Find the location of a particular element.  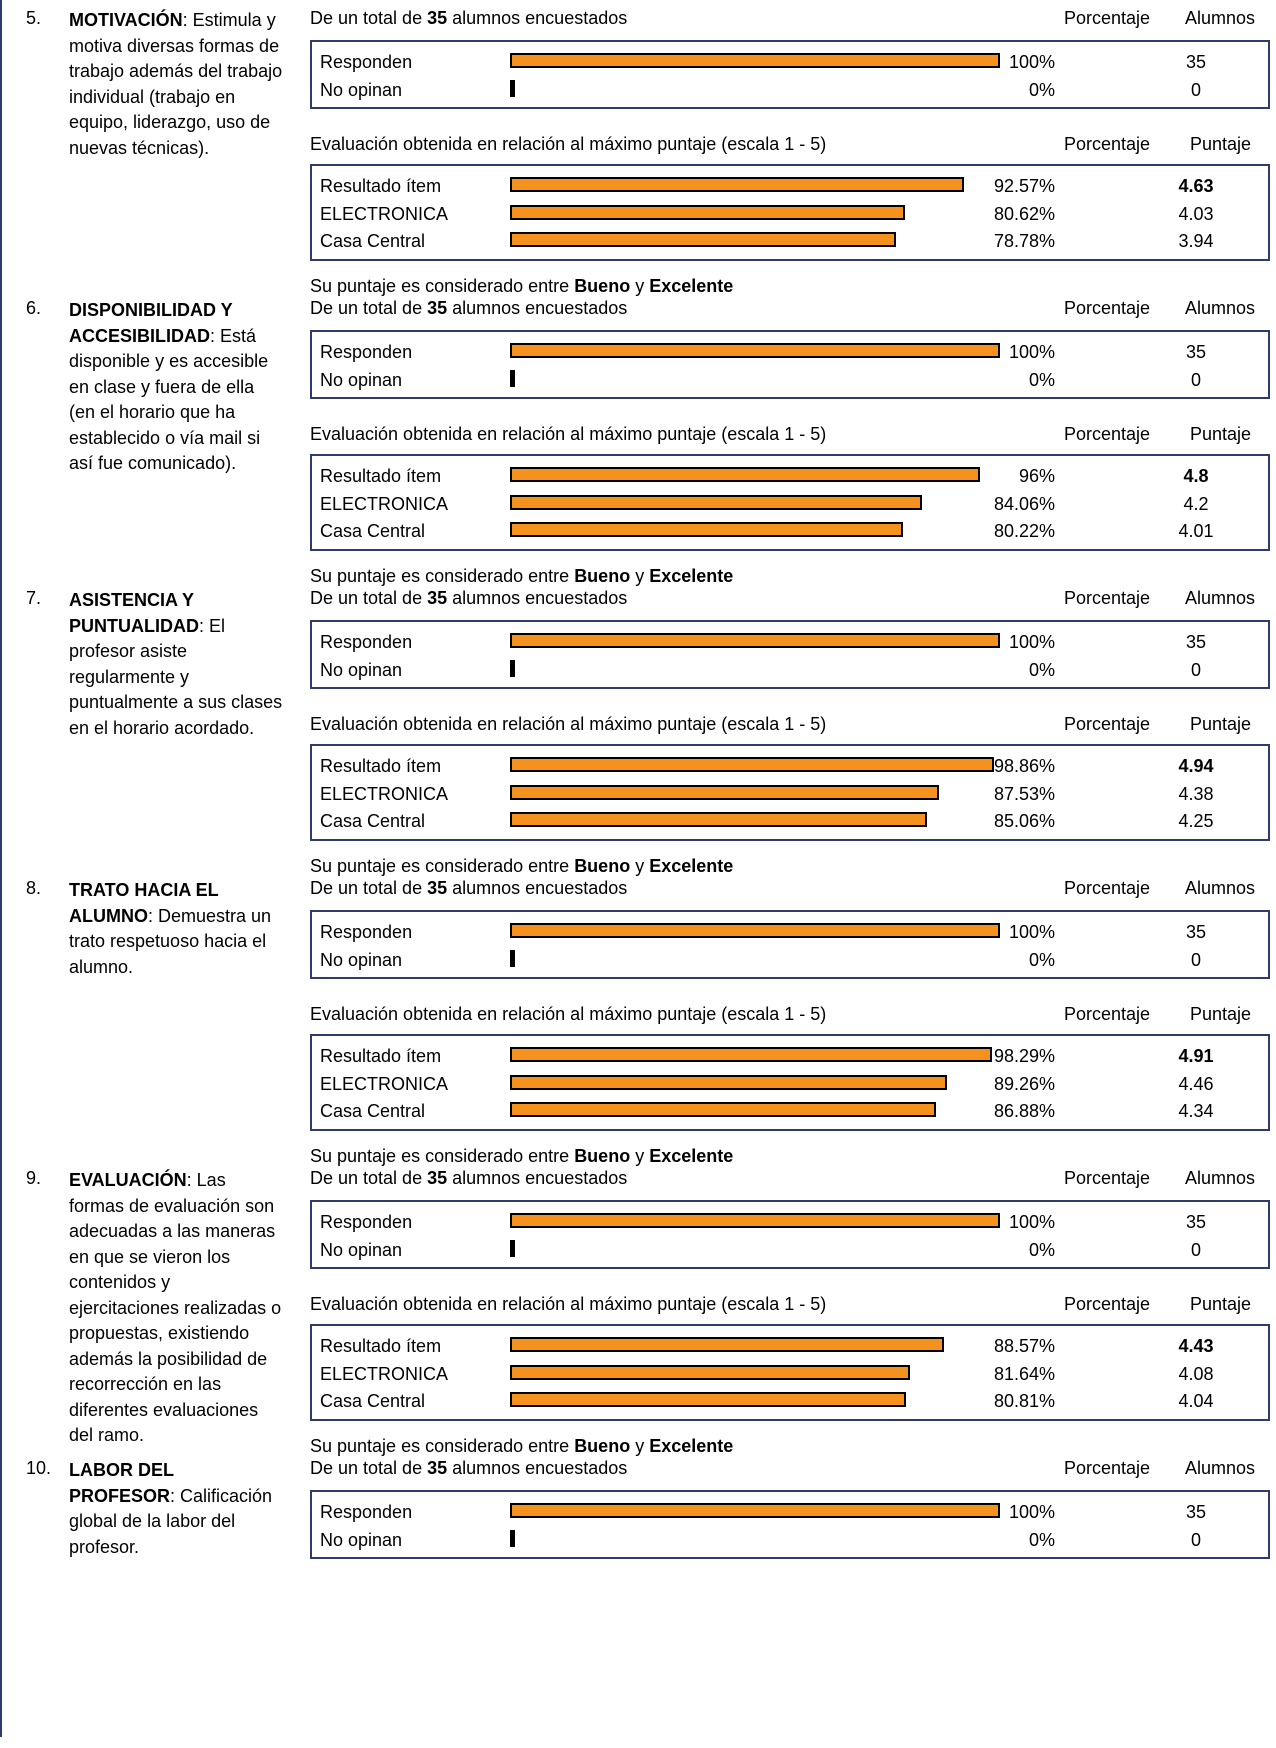

question-title: DISPONIBILIDAD Y ACCESIBILIDAD is located at coordinates (151, 323).